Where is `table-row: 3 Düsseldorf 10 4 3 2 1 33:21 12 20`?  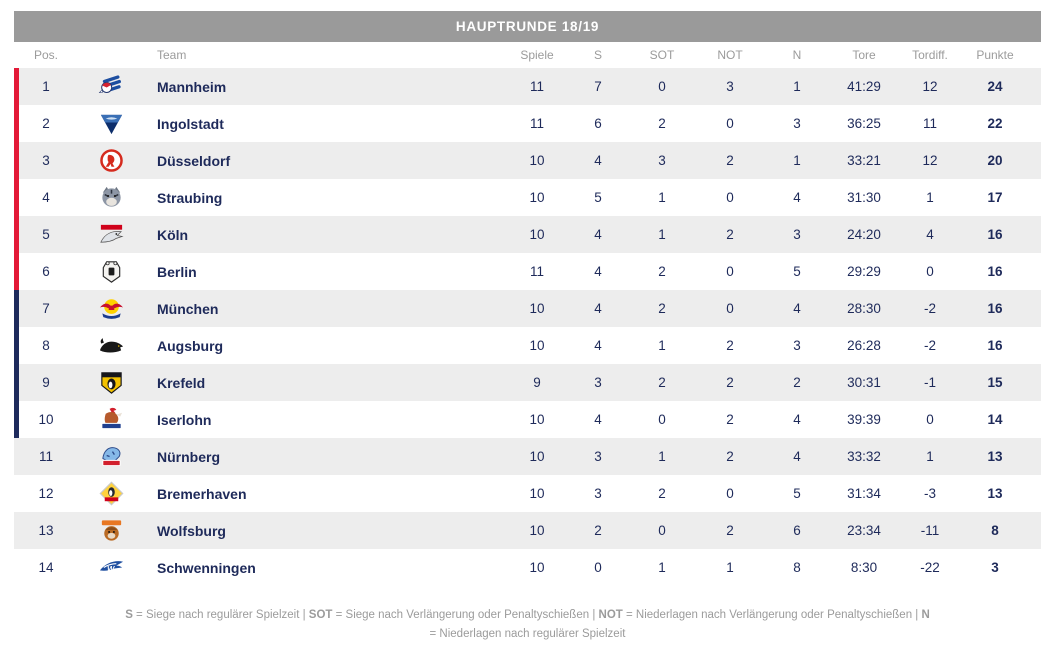 table-row: 3 Düsseldorf 10 4 3 2 1 33:21 12 20 is located at coordinates (527, 160).